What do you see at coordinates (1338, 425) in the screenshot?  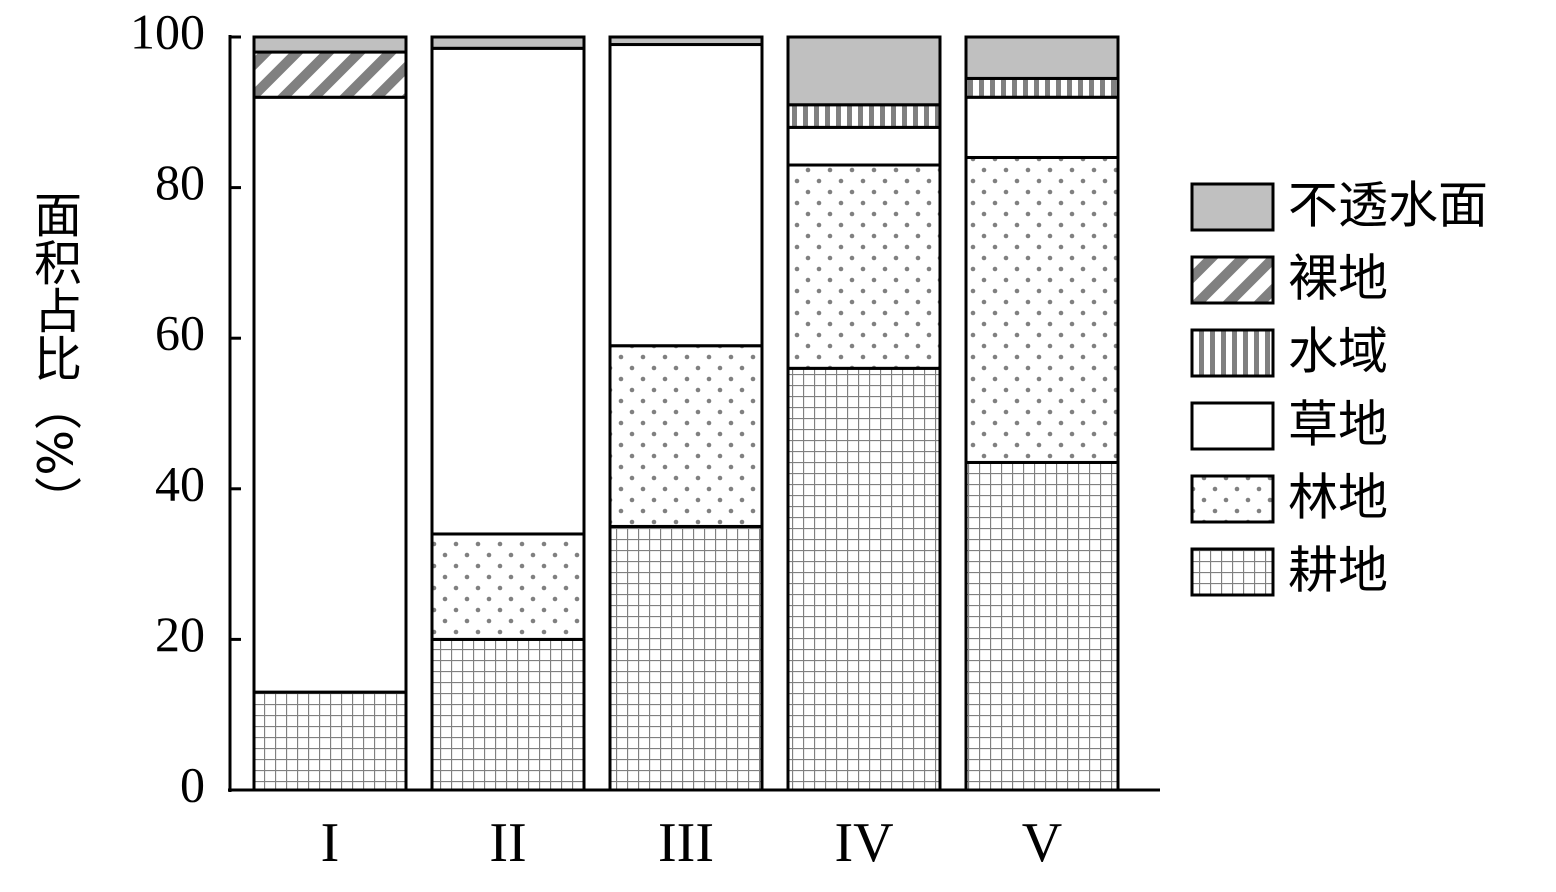 I see `legend-label: 草地` at bounding box center [1338, 425].